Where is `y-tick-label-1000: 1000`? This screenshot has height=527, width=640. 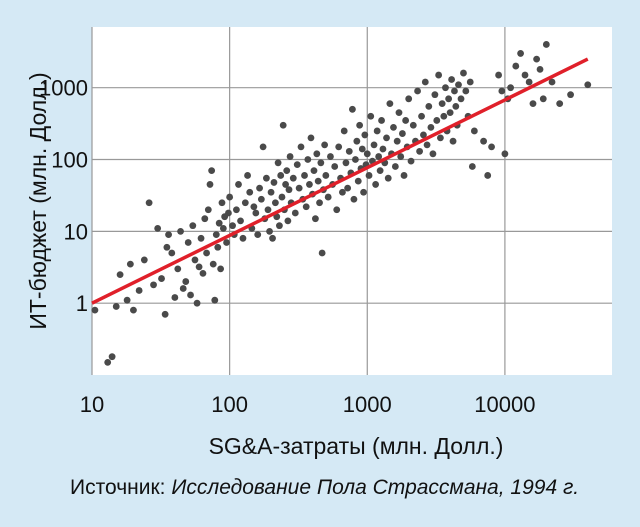
y-tick-label-1000: 1000 is located at coordinates (63, 88).